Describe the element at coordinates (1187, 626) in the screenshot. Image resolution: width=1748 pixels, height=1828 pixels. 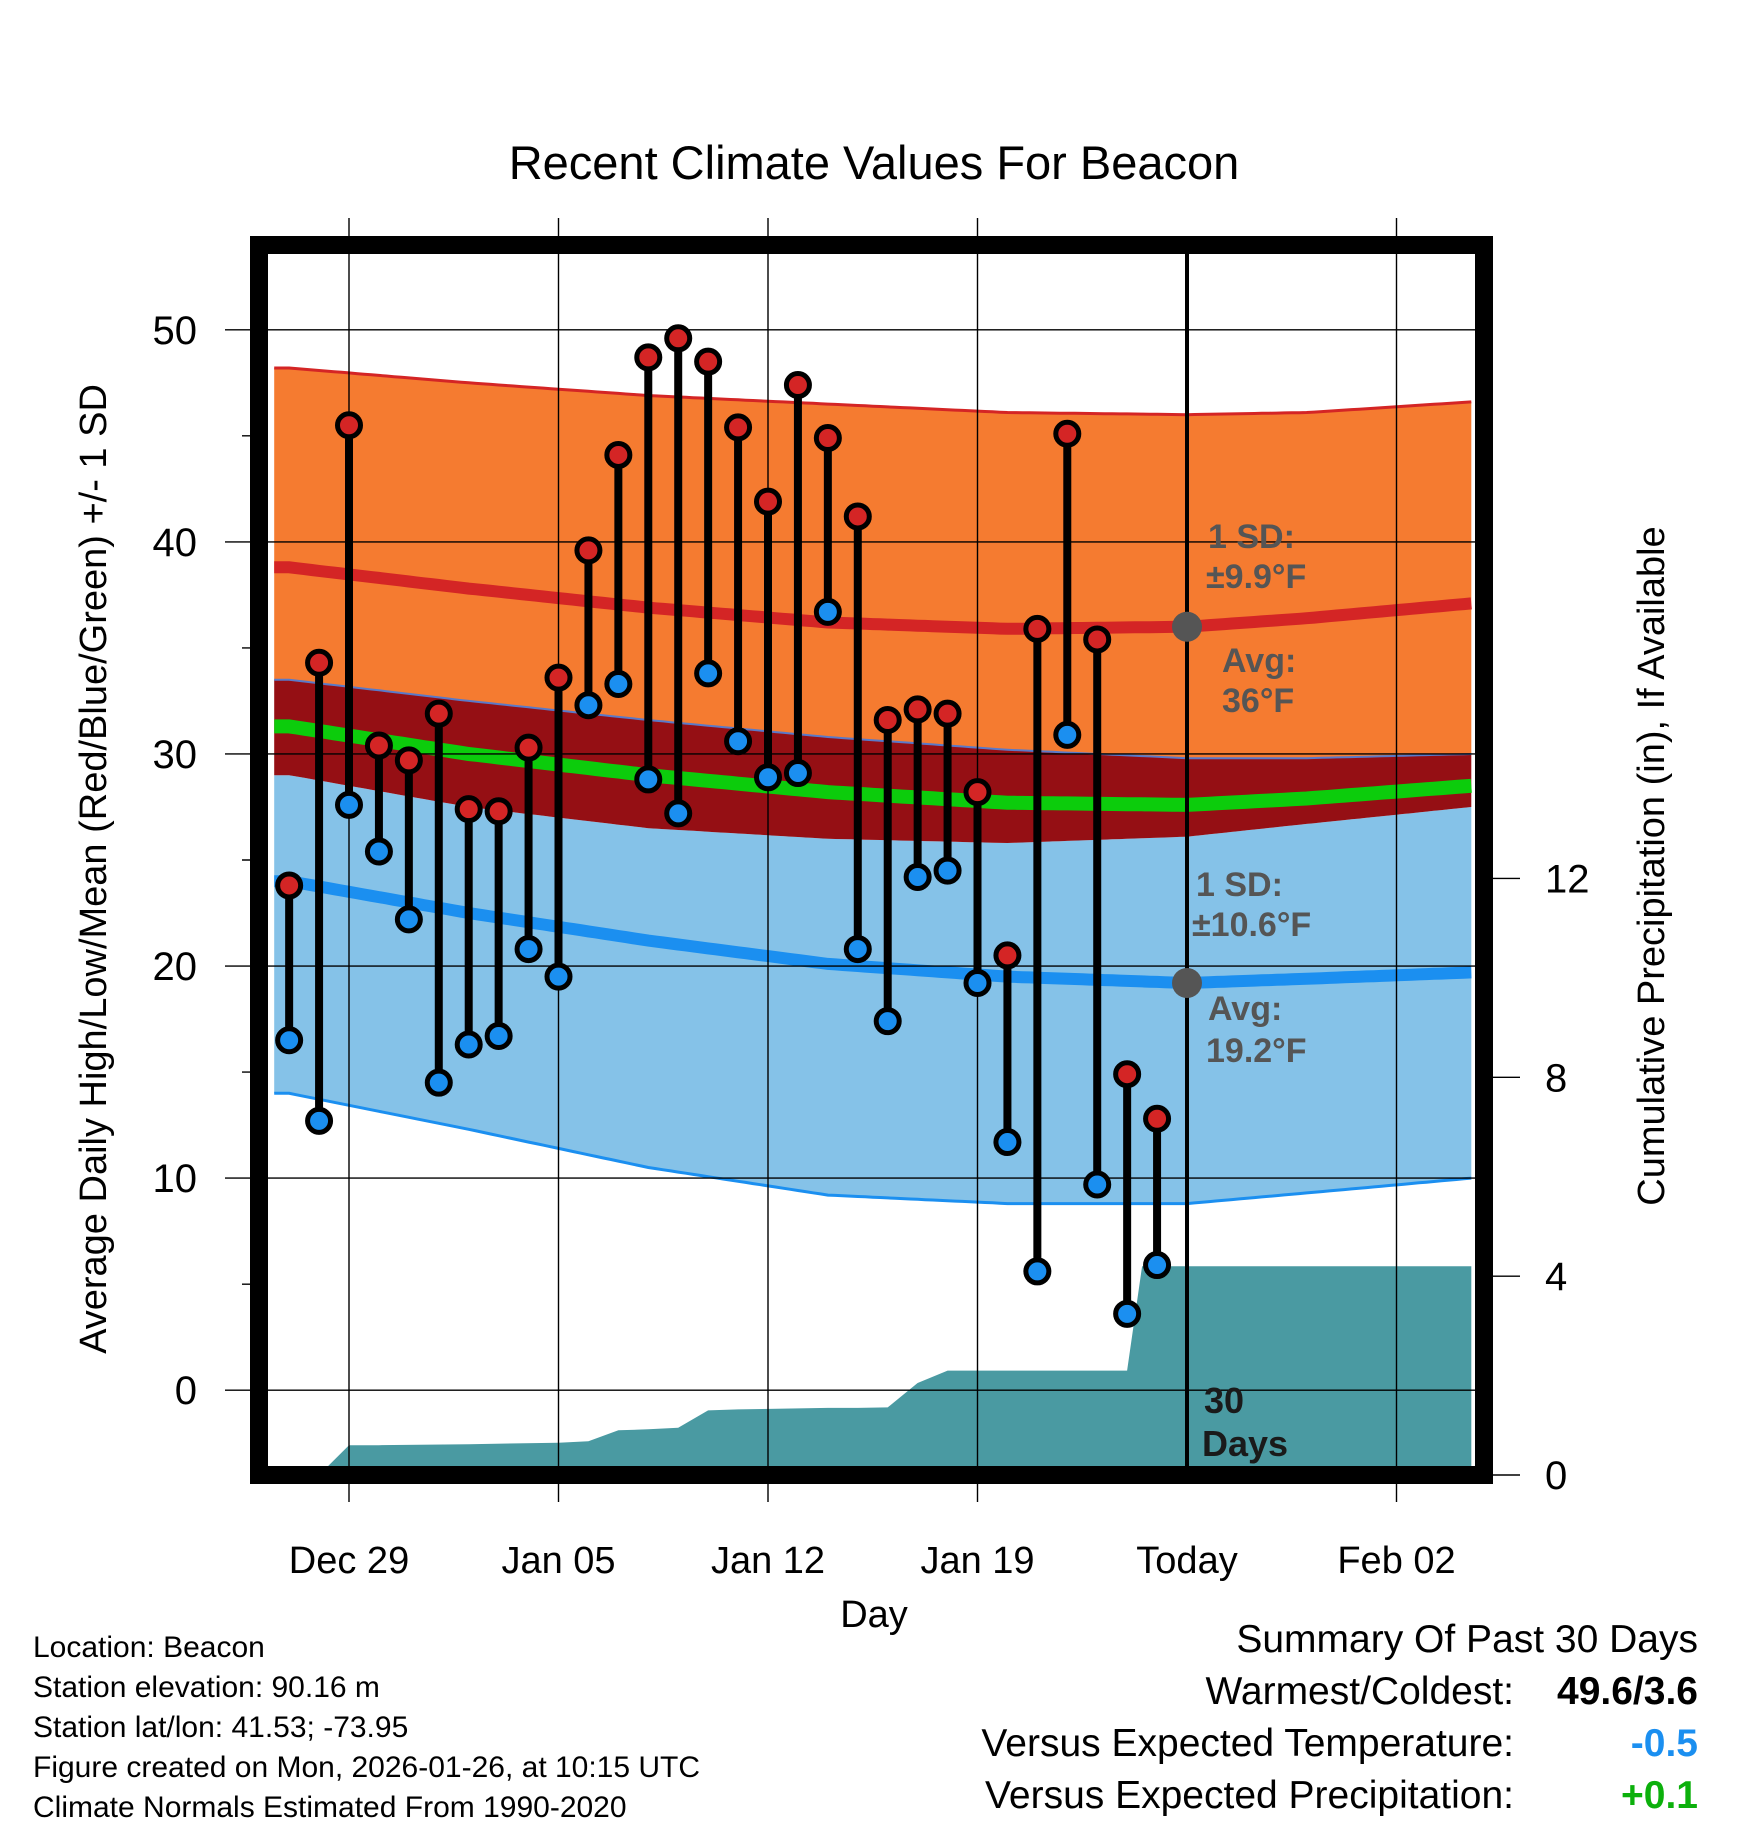
I see `high-avg-marker` at that location.